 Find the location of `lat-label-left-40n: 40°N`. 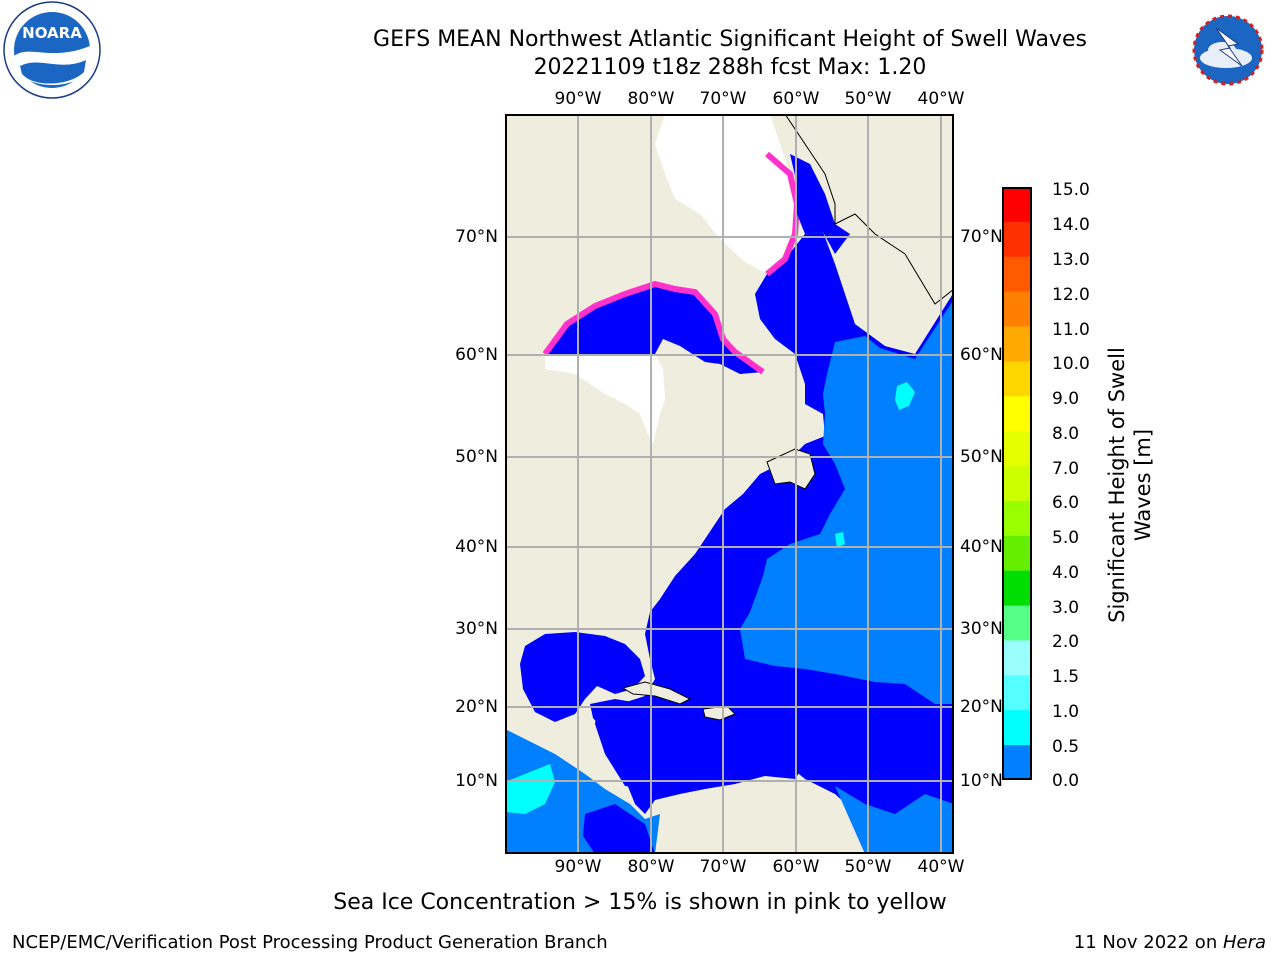

lat-label-left-40n: 40°N is located at coordinates (476, 547).